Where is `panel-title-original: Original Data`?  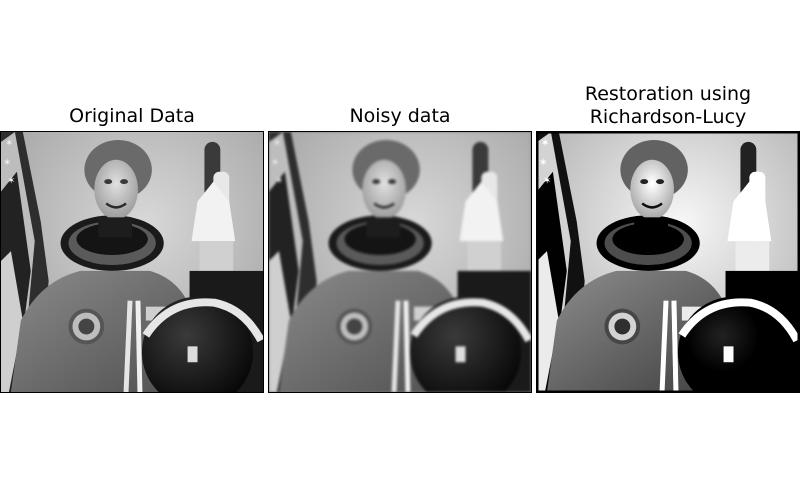 panel-title-original: Original Data is located at coordinates (132, 116).